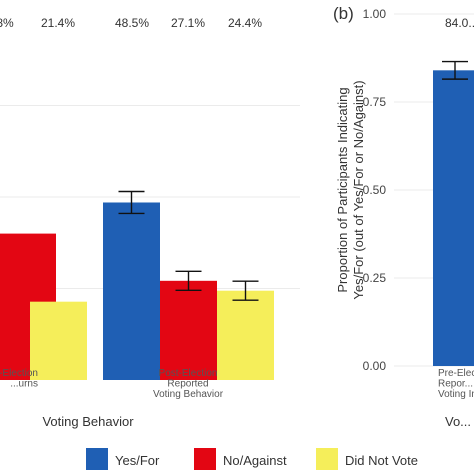  I want to click on legend-label-0: Yes/For, so click(137, 460).